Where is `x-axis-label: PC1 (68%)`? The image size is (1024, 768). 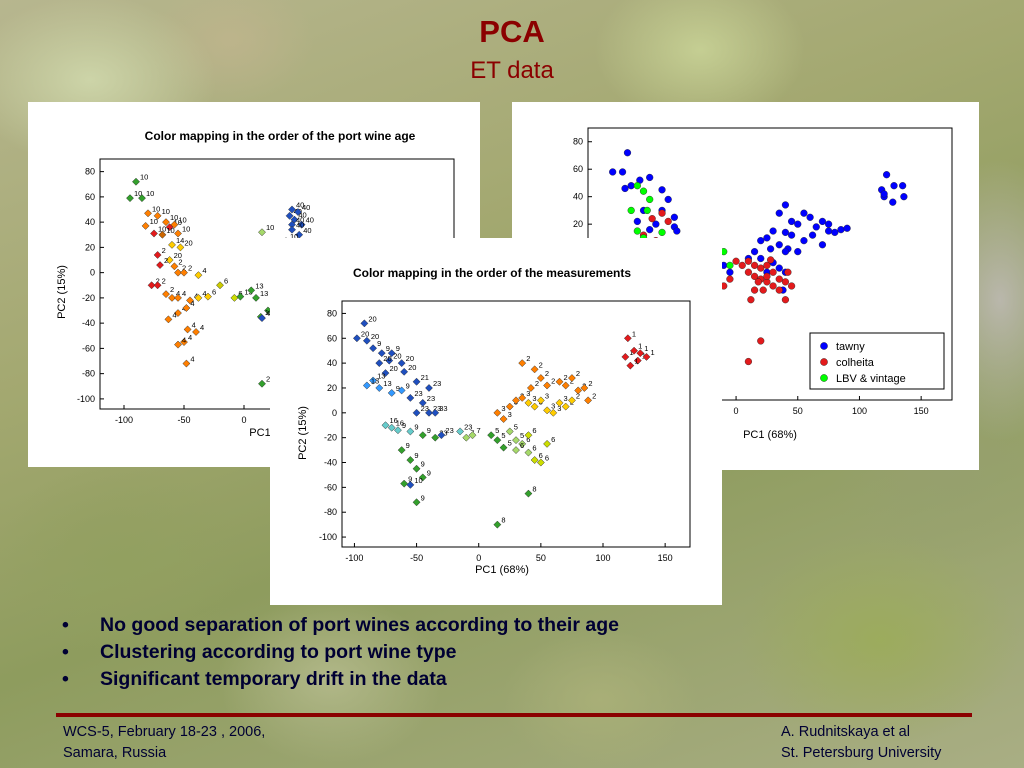 x-axis-label: PC1 (68%) is located at coordinates (770, 435).